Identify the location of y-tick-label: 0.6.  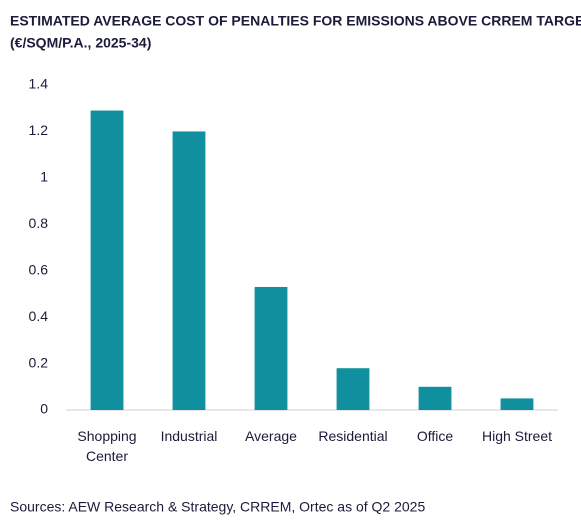
(39, 269).